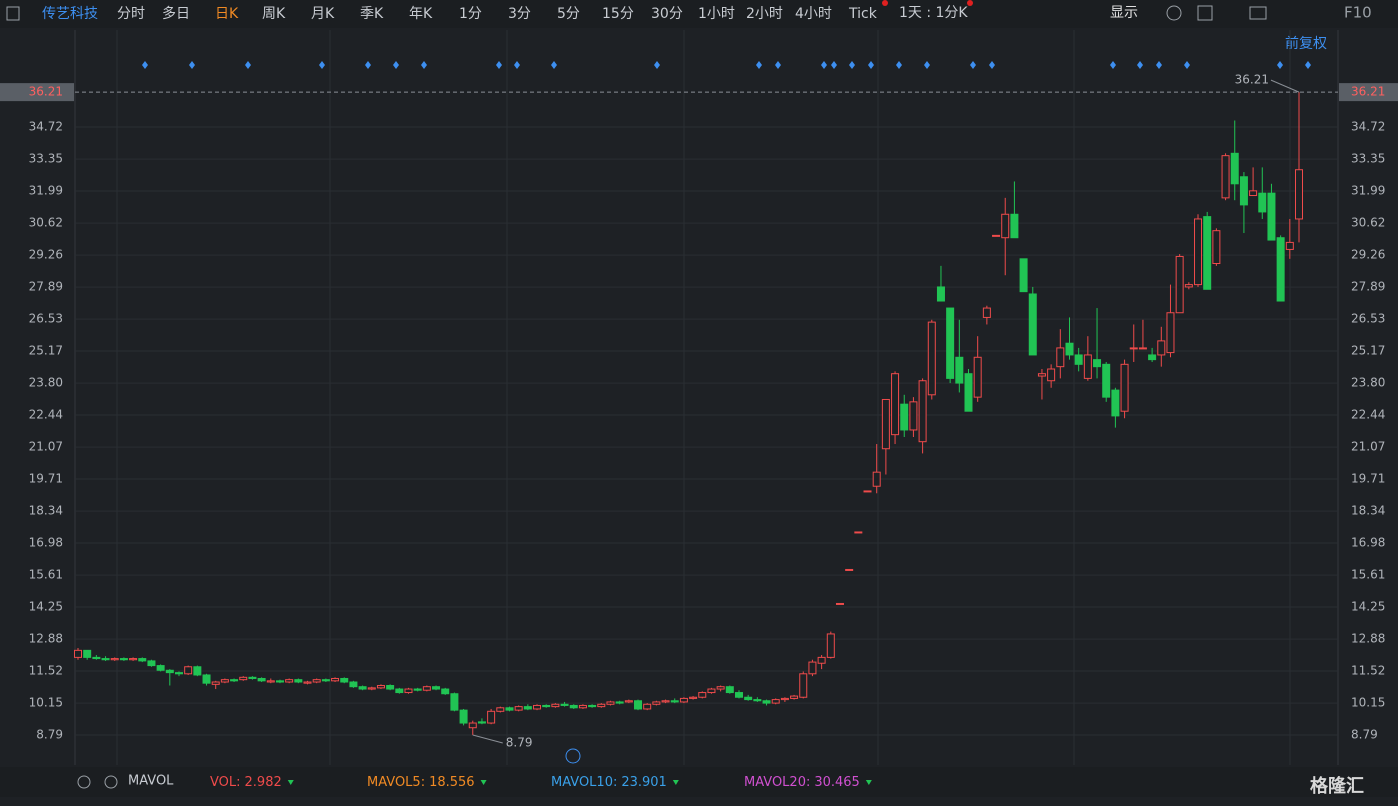 Image resolution: width=1398 pixels, height=806 pixels. I want to click on period-tab: 3分, so click(519, 14).